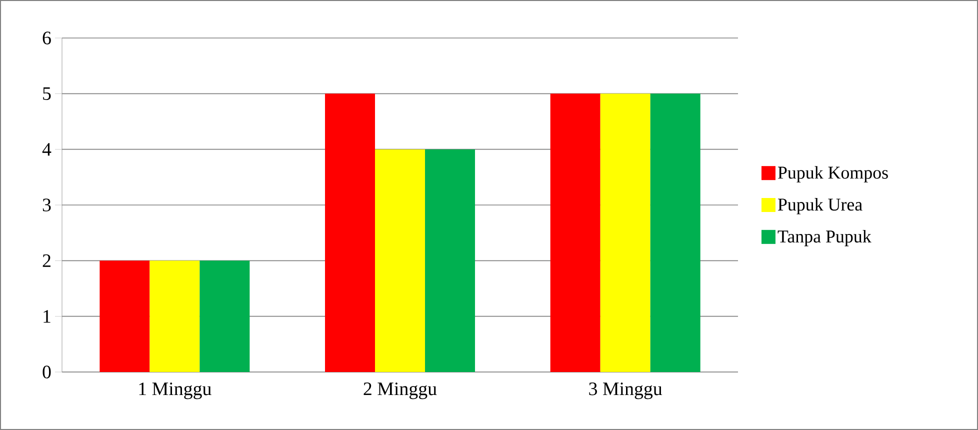 The image size is (978, 430). What do you see at coordinates (46, 372) in the screenshot?
I see `y-tick-label: 0` at bounding box center [46, 372].